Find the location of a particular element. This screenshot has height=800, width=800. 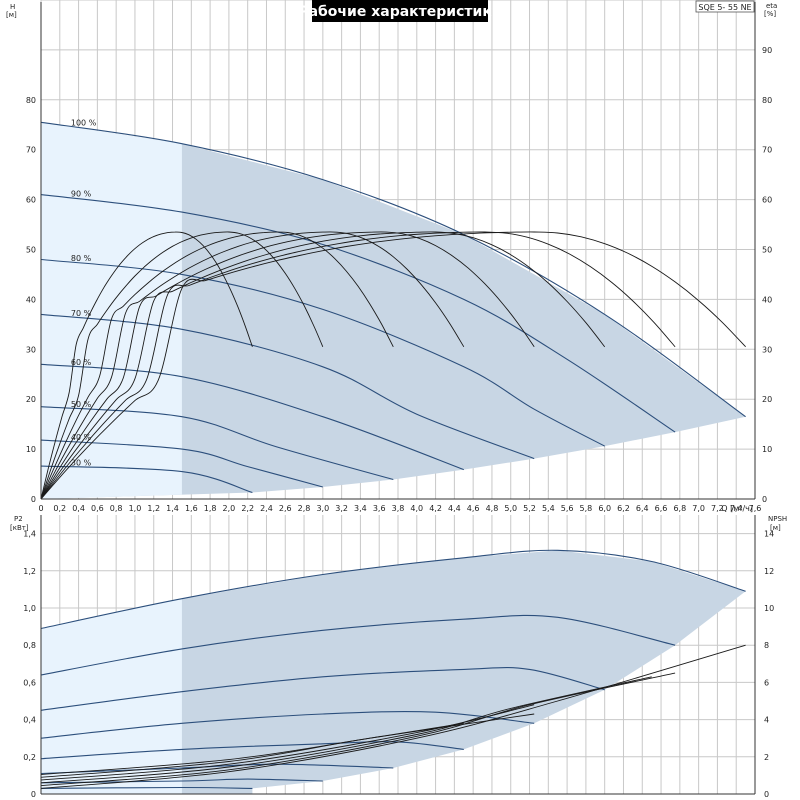

speed-label-8: 30 % is located at coordinates (81, 462).